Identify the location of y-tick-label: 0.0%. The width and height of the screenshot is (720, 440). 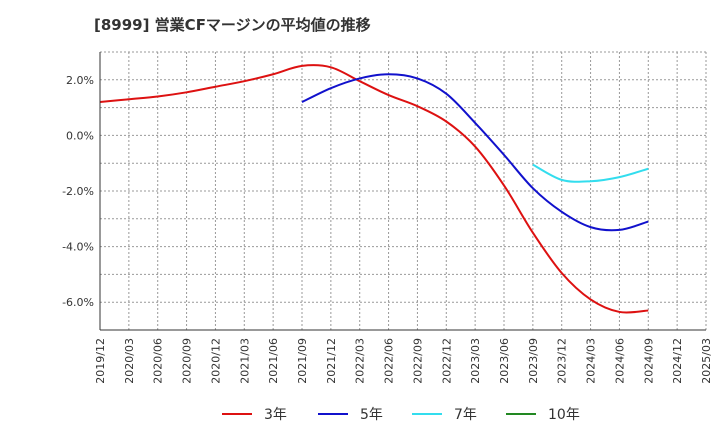
(80, 135).